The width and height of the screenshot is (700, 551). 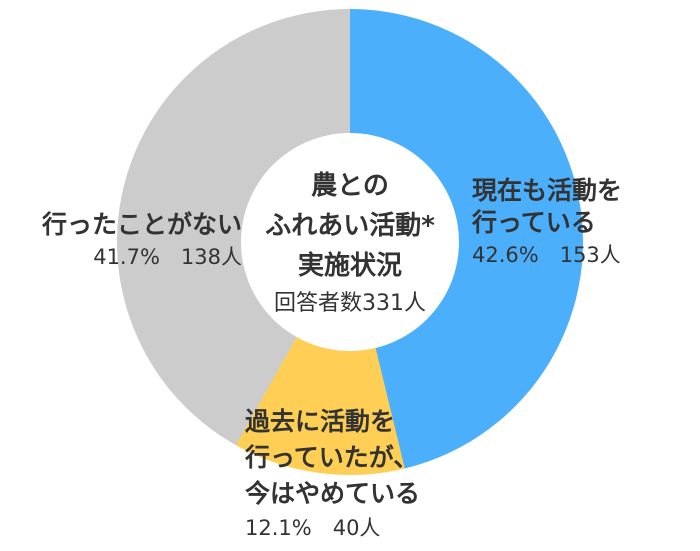 What do you see at coordinates (534, 222) in the screenshot?
I see `slice-label-current-line-2: 行っている` at bounding box center [534, 222].